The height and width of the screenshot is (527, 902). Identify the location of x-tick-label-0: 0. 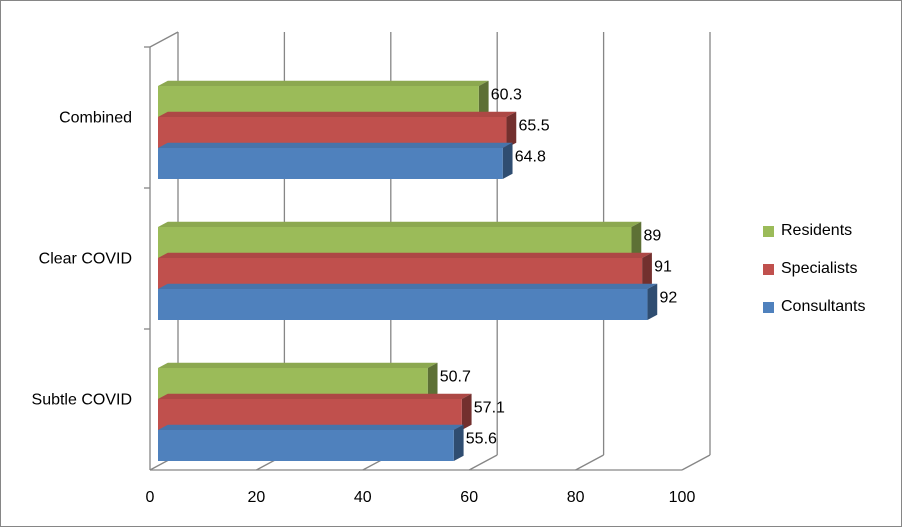
(150, 497).